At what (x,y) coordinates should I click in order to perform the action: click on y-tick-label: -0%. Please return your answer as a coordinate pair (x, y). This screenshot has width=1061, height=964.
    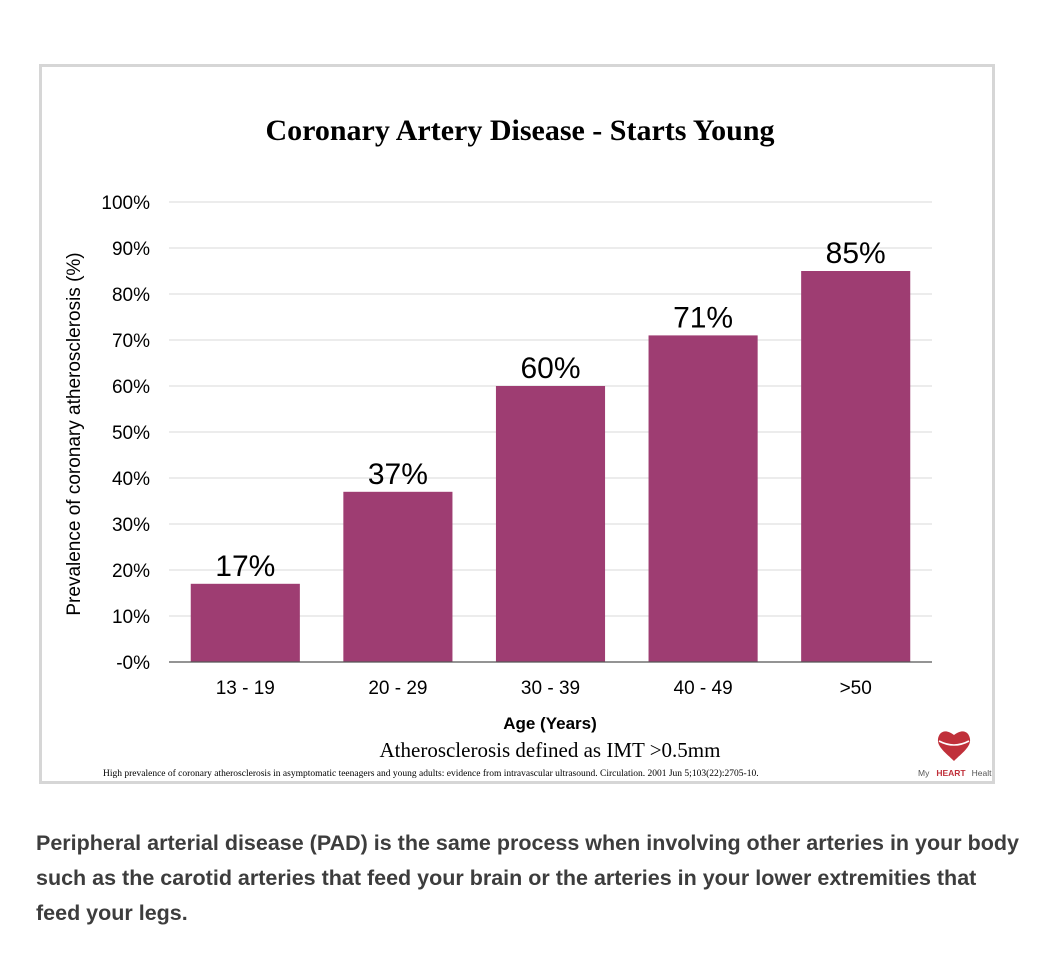
    Looking at the image, I should click on (133, 663).